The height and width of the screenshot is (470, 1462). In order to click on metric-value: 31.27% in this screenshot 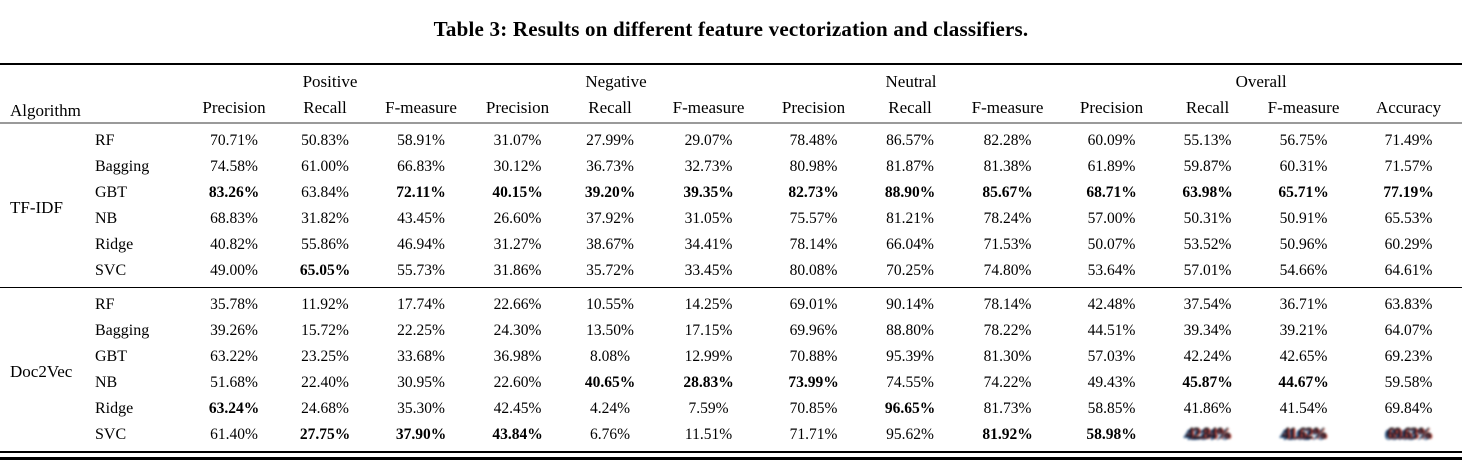, I will do `click(517, 244)`.